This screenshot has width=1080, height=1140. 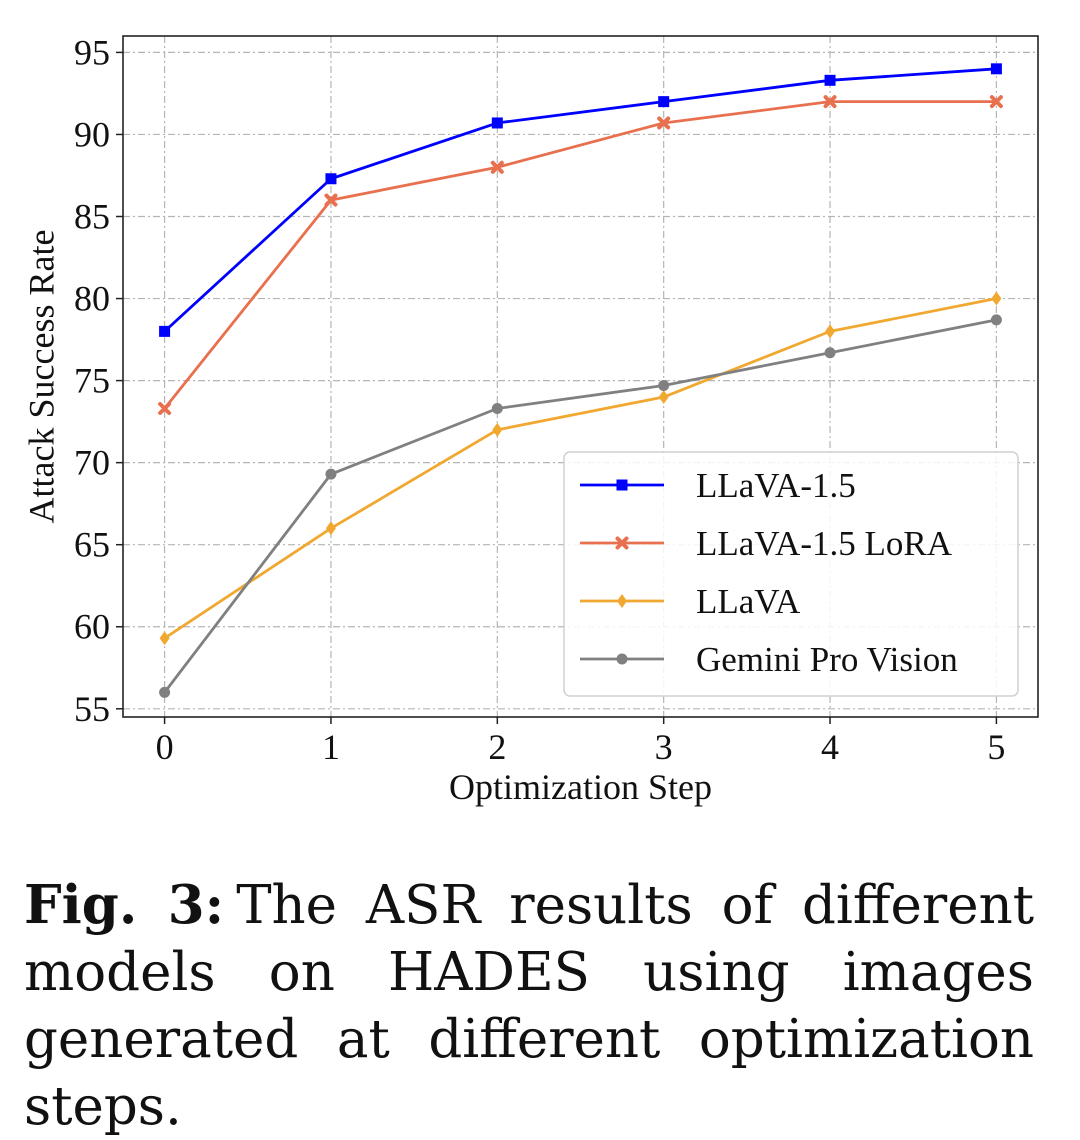 What do you see at coordinates (580, 787) in the screenshot?
I see `x-axis-title: Optimization Step` at bounding box center [580, 787].